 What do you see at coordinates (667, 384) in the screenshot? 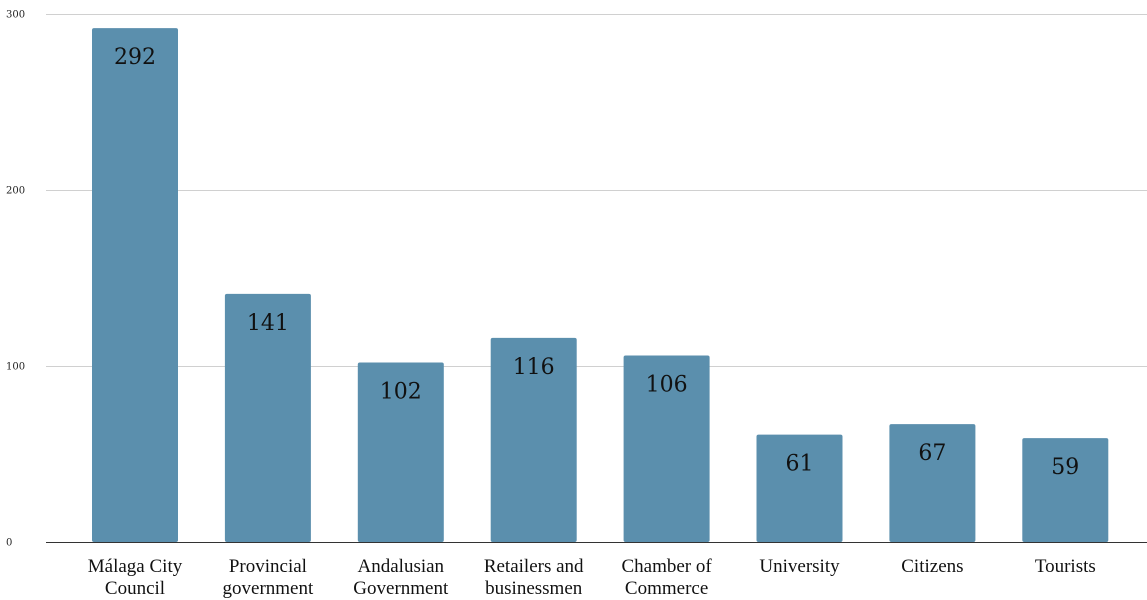
I see `data-label-4: 106` at bounding box center [667, 384].